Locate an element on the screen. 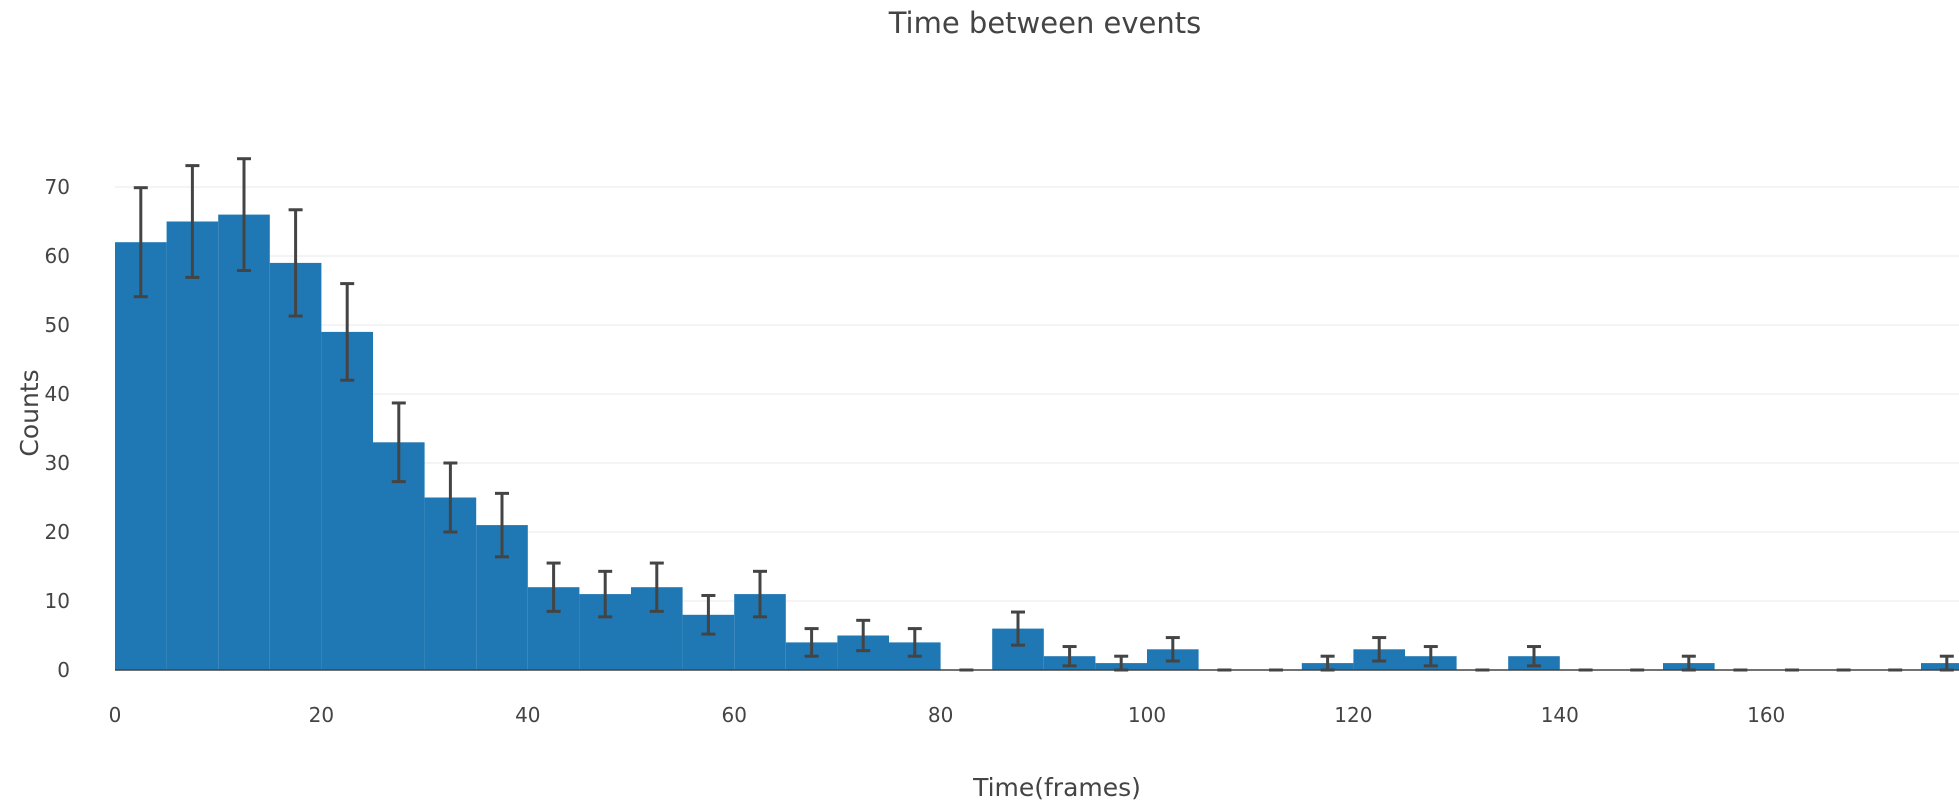 Image resolution: width=1959 pixels, height=806 pixels. y-tick-label: 70 is located at coordinates (57, 187).